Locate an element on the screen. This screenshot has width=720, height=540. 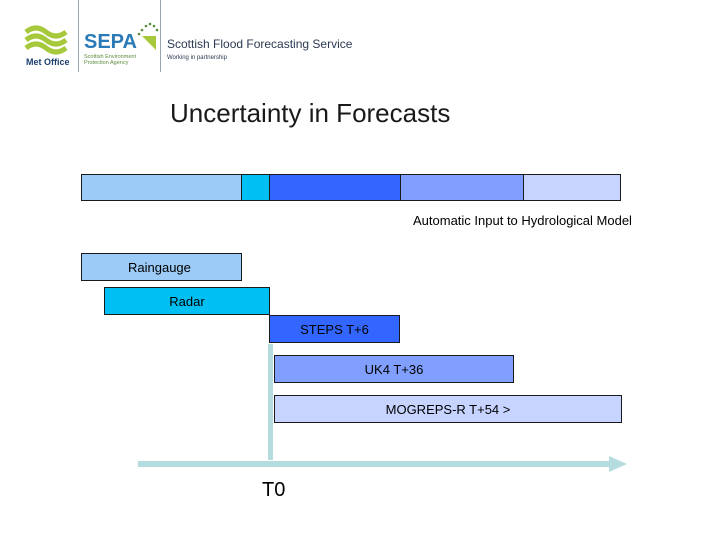
bar-segment-radar is located at coordinates (255, 187).